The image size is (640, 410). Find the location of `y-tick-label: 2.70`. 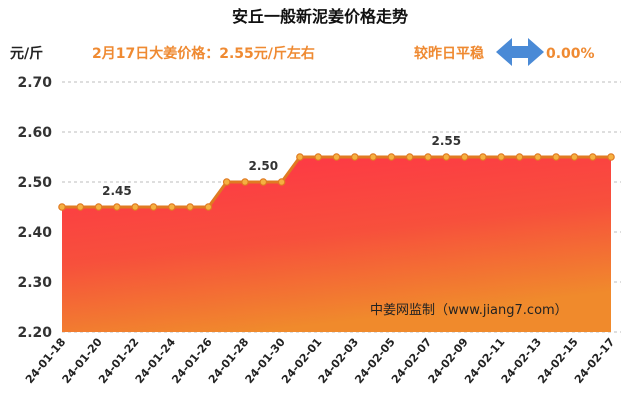

y-tick-label: 2.70 is located at coordinates (34, 83).